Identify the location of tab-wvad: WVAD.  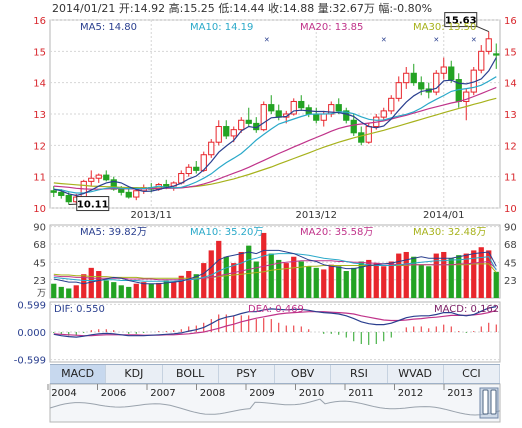
(416, 374).